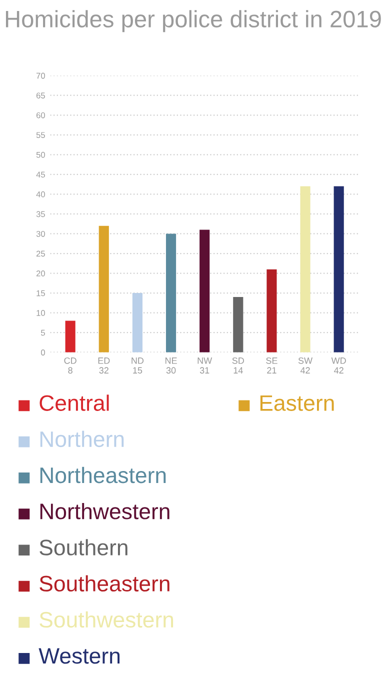  Describe the element at coordinates (40, 115) in the screenshot. I see `y-tick-label: 60` at that location.